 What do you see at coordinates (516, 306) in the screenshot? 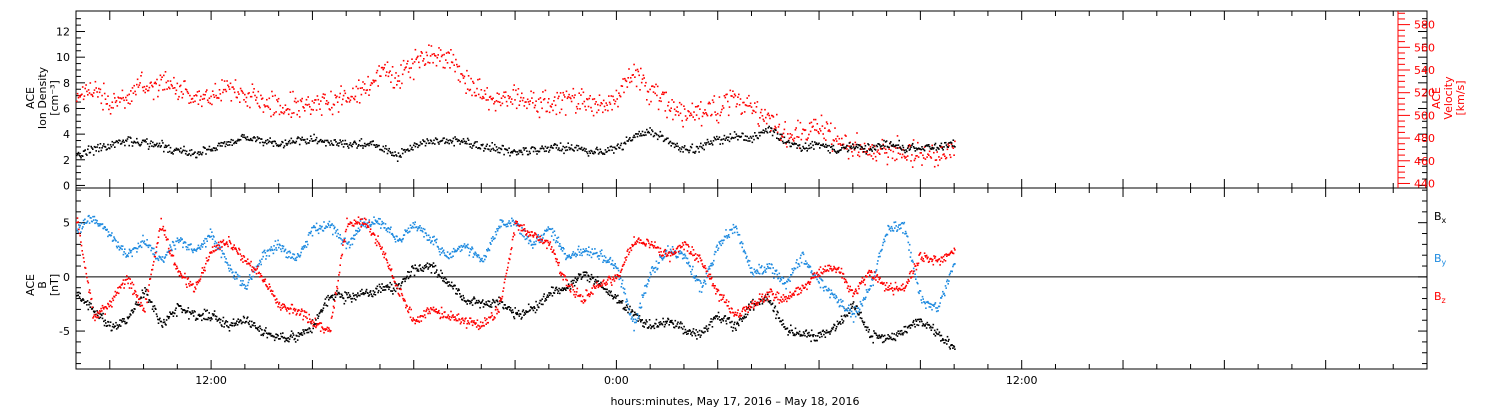
I see `bx-series` at bounding box center [516, 306].